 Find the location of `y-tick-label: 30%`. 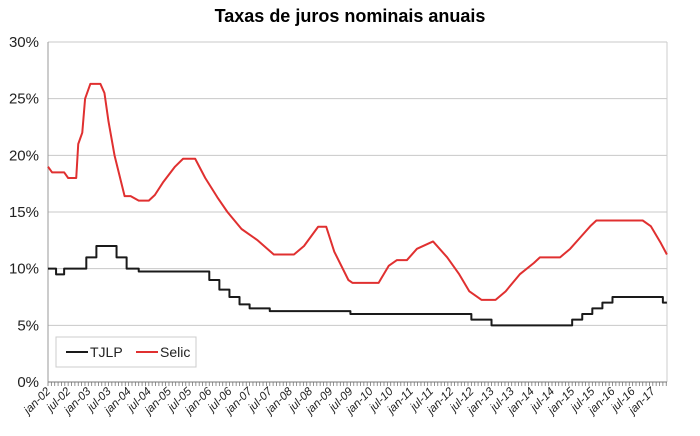

y-tick-label: 30% is located at coordinates (24, 42).